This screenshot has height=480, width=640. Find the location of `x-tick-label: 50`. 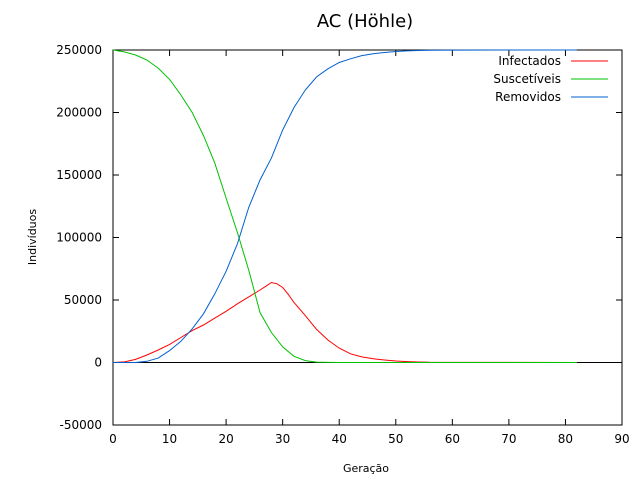

x-tick-label: 50 is located at coordinates (395, 439).